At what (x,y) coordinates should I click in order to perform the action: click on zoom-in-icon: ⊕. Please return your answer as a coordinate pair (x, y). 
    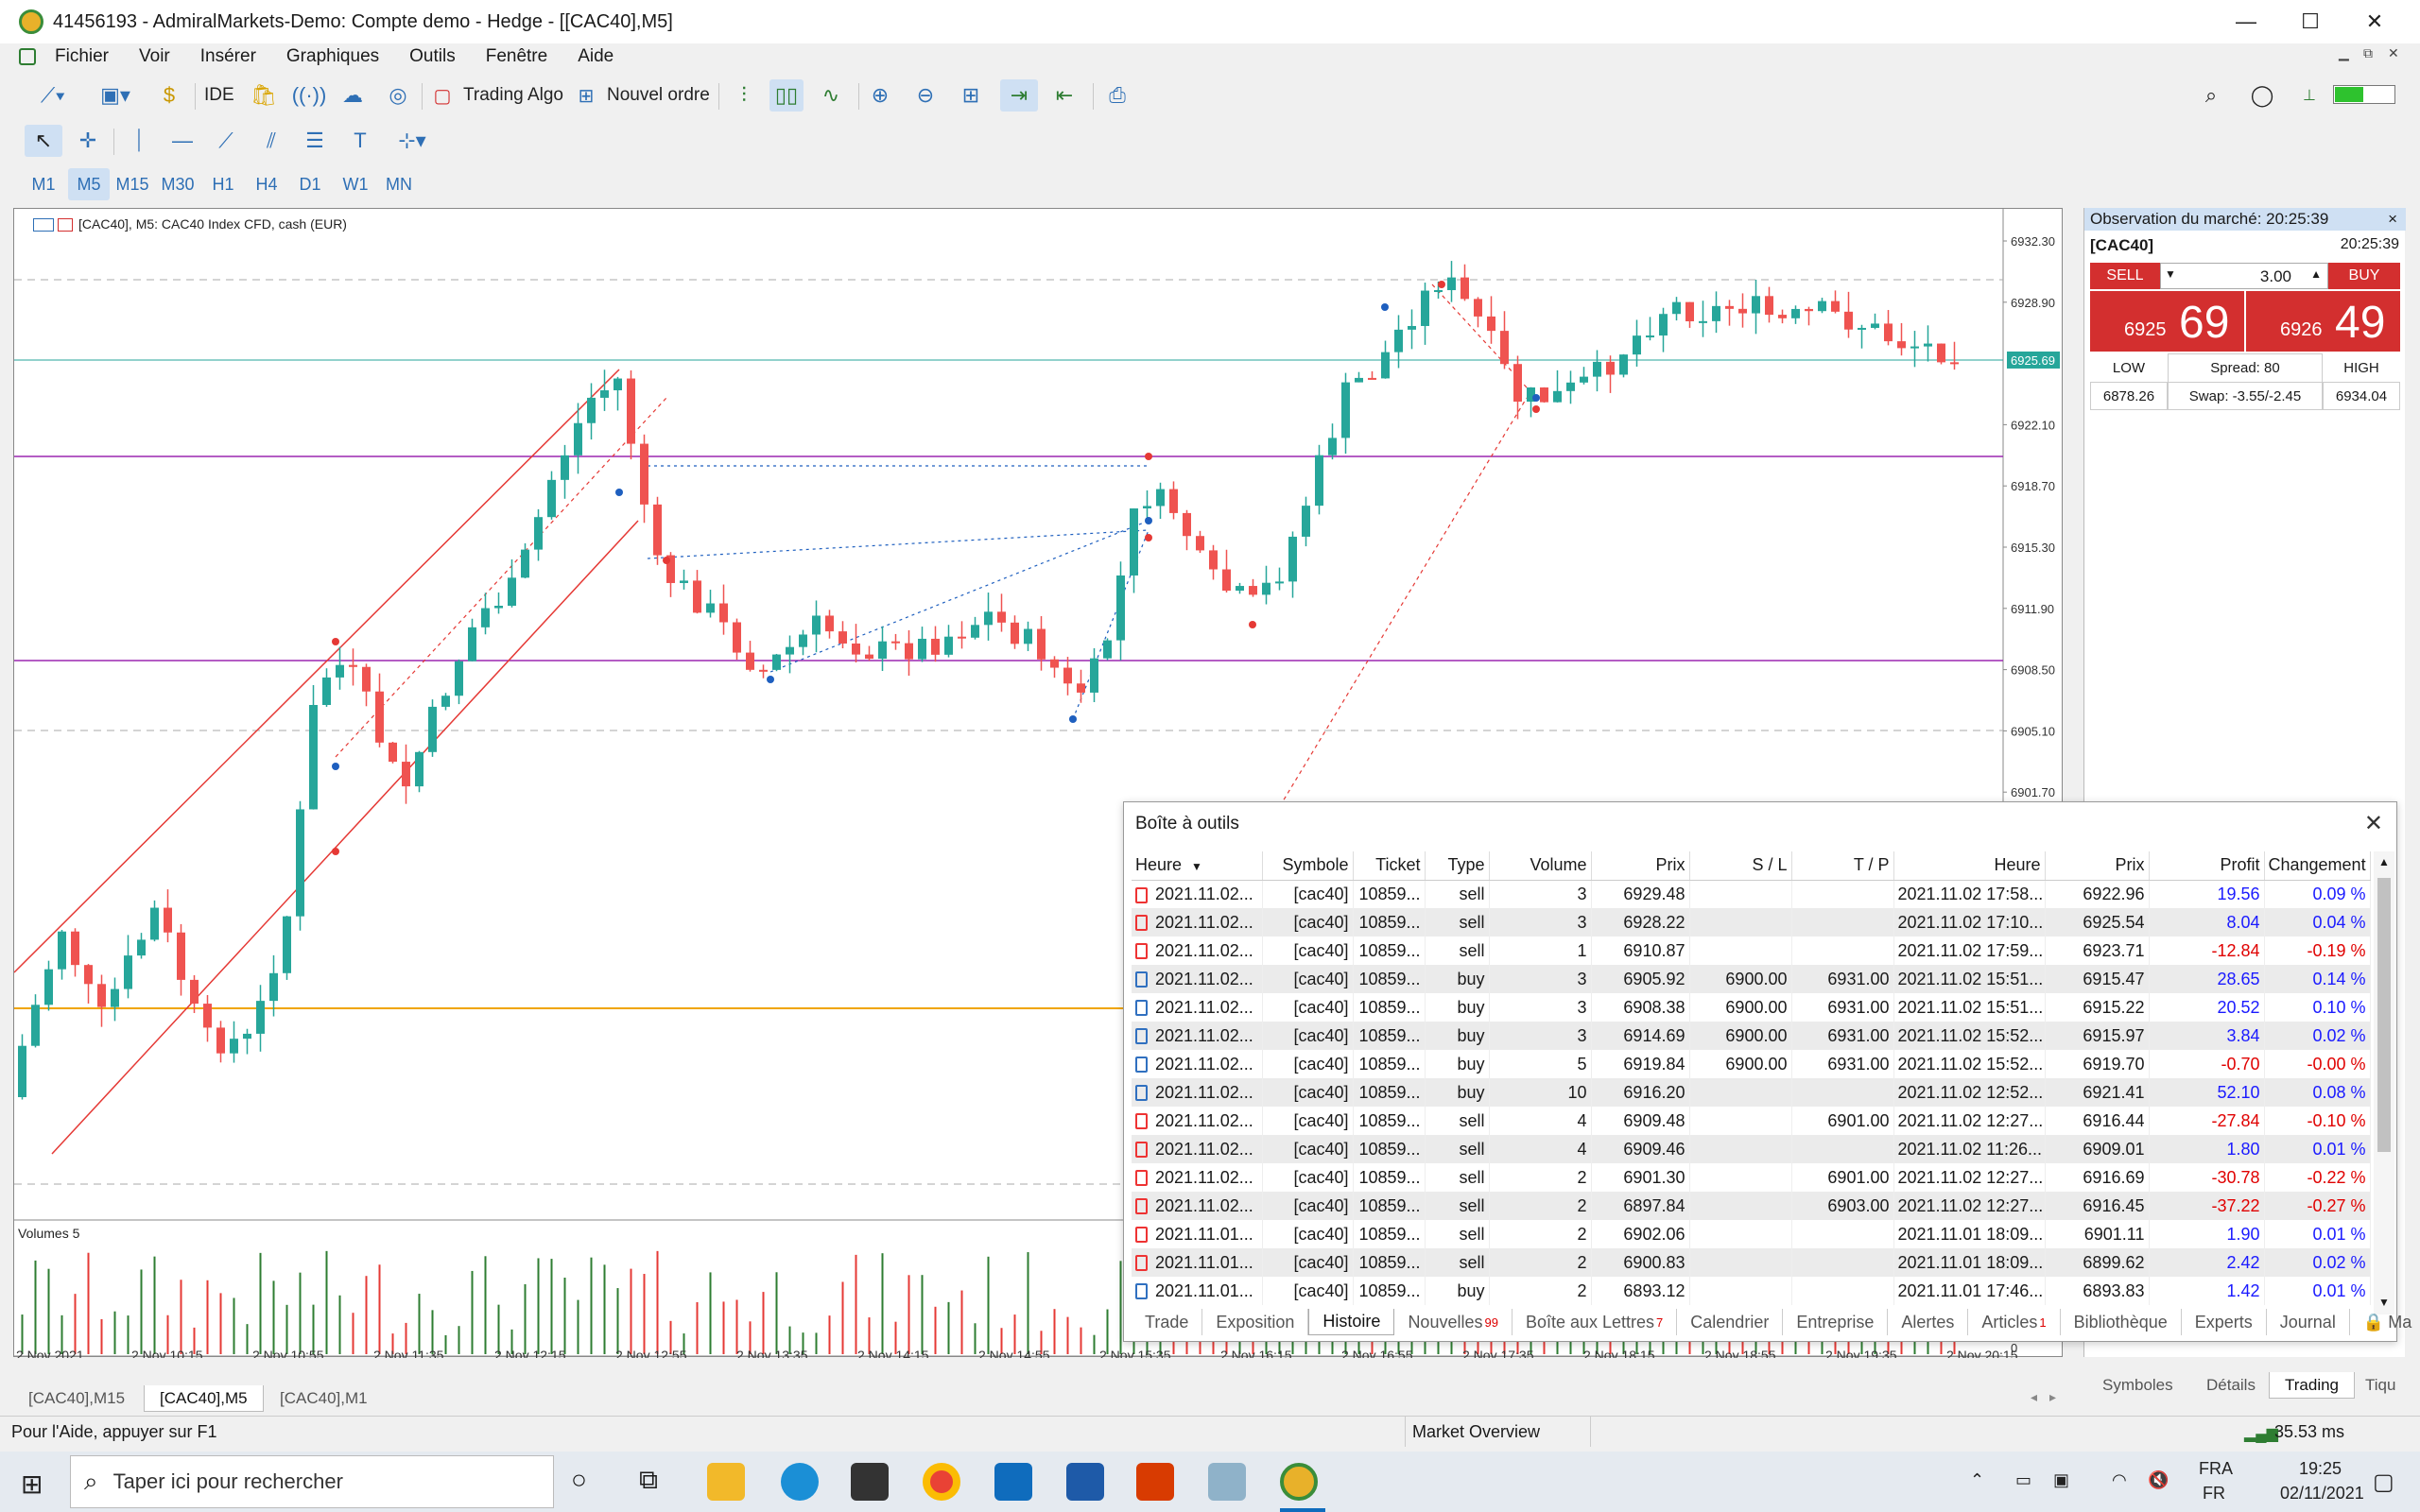
    Looking at the image, I should click on (881, 95).